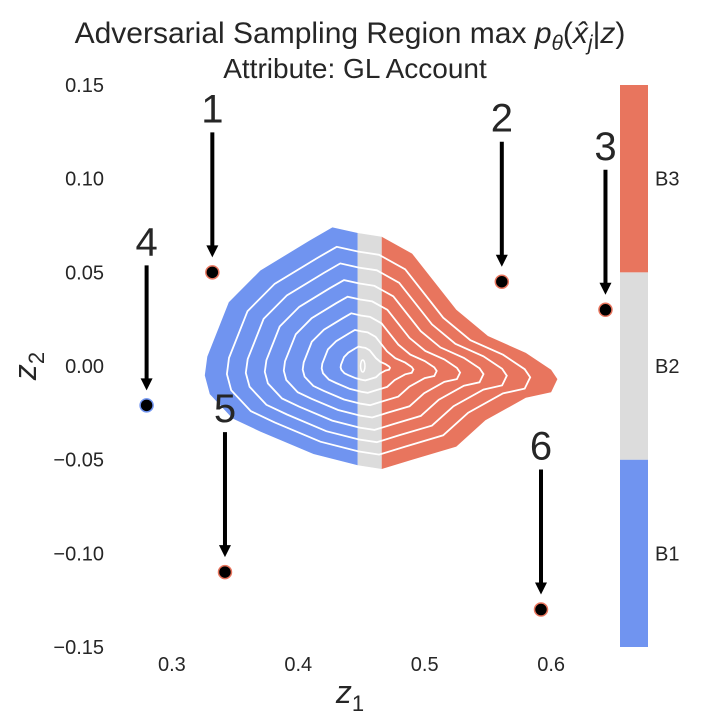 This screenshot has width=720, height=720. Describe the element at coordinates (146, 242) in the screenshot. I see `point-label-4: 4` at that location.